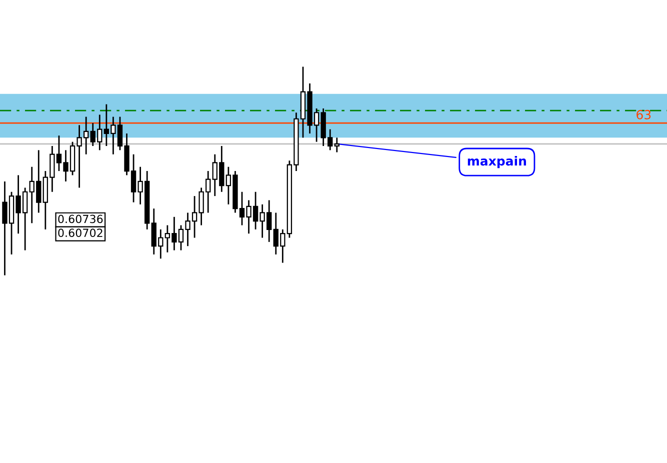 The height and width of the screenshot is (463, 667). Describe the element at coordinates (337, 144) in the screenshot. I see `candlestick` at that location.